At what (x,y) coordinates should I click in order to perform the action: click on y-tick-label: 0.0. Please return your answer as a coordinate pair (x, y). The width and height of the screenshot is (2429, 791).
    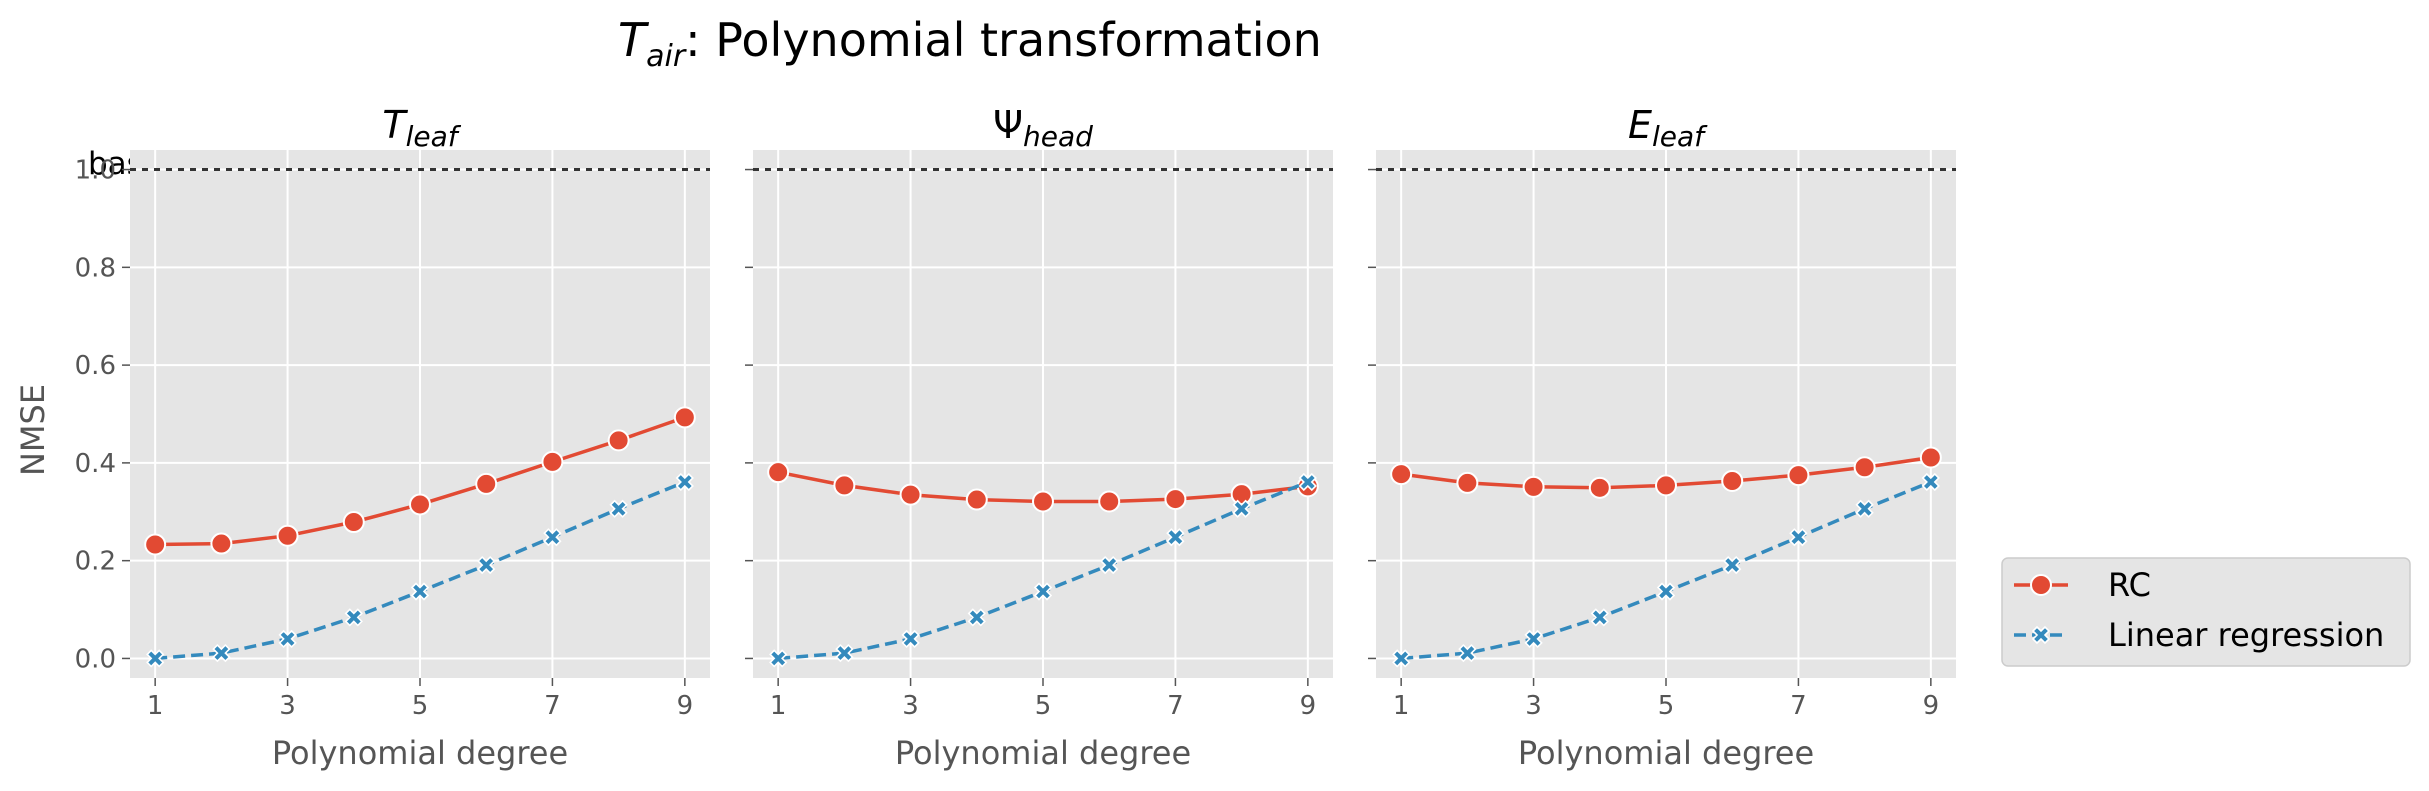
    Looking at the image, I should click on (95, 659).